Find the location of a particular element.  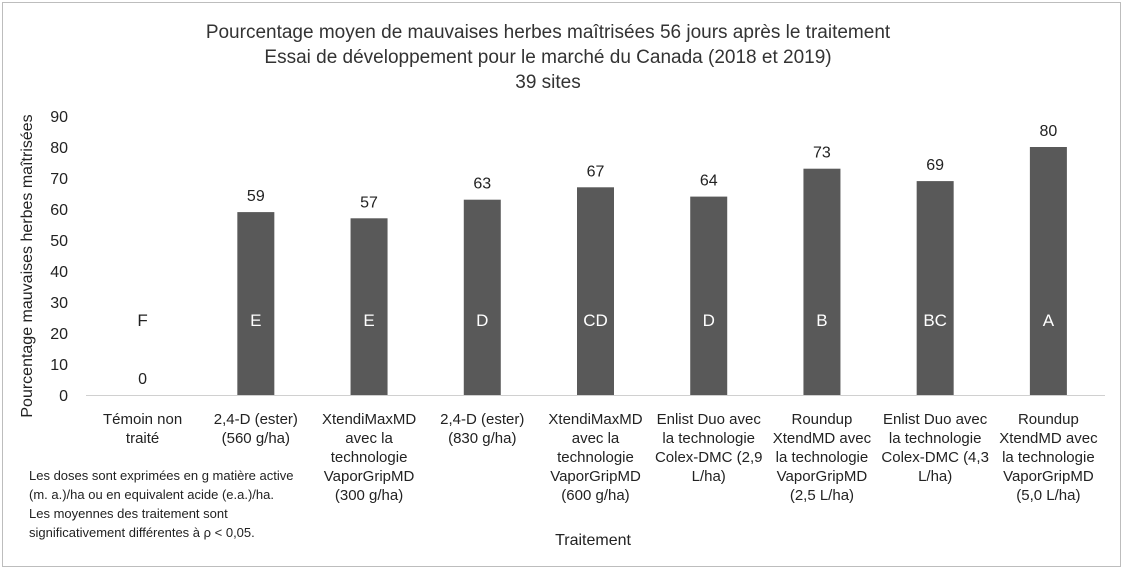

x-category-label-line: Colex-DMC (4,3 is located at coordinates (935, 457).